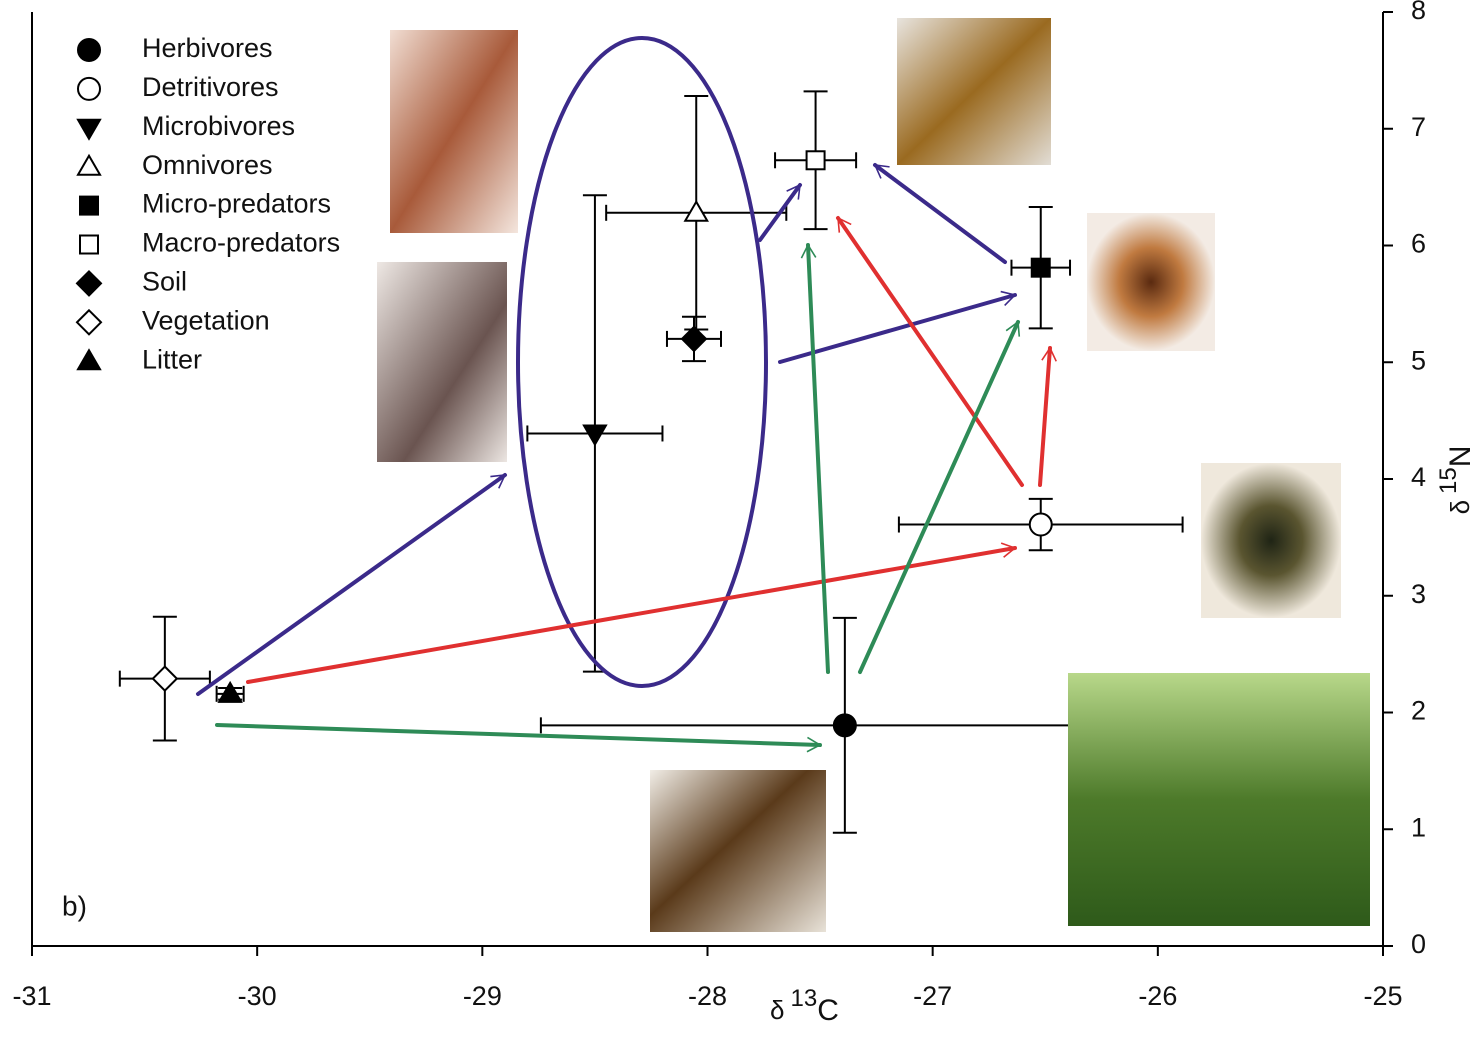  Describe the element at coordinates (1460, 457) in the screenshot. I see `y-label-main: N` at that location.